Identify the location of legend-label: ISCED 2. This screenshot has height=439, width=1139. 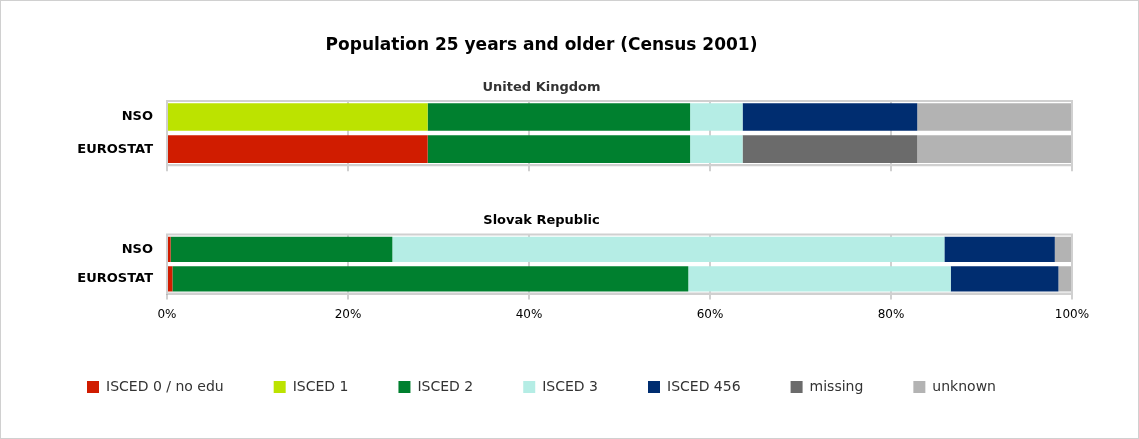
(445, 385).